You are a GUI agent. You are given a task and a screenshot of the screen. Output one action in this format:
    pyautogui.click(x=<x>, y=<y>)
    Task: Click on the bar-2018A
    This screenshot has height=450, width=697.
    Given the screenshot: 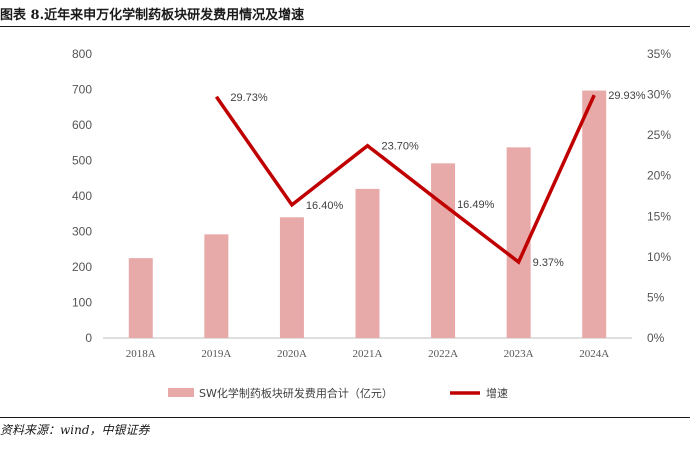 What is the action you would take?
    pyautogui.click(x=140, y=298)
    